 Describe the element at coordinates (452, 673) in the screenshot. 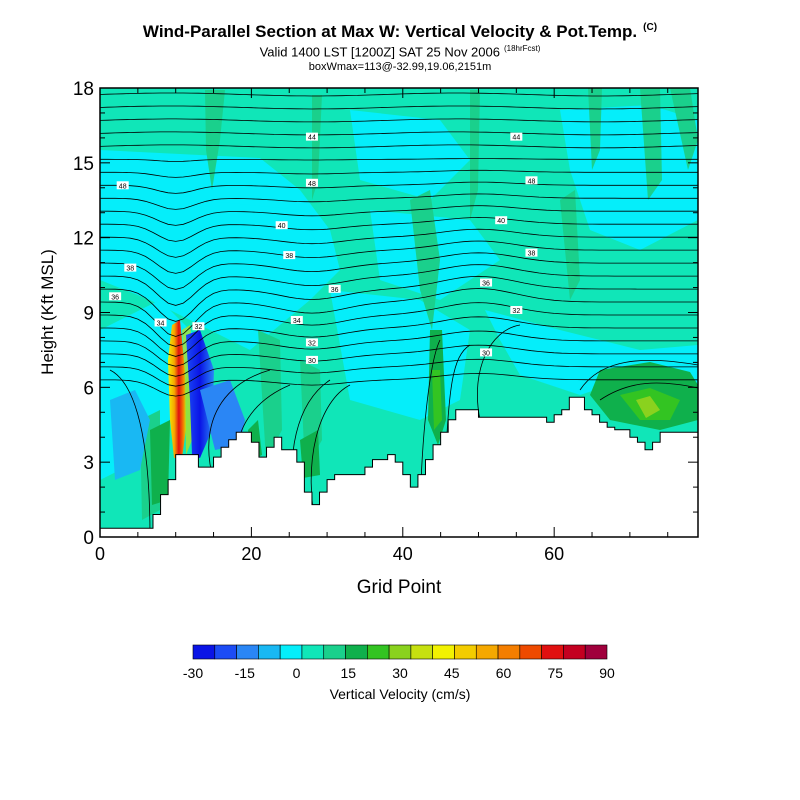

I see `colorbar-tick-label: 45` at that location.